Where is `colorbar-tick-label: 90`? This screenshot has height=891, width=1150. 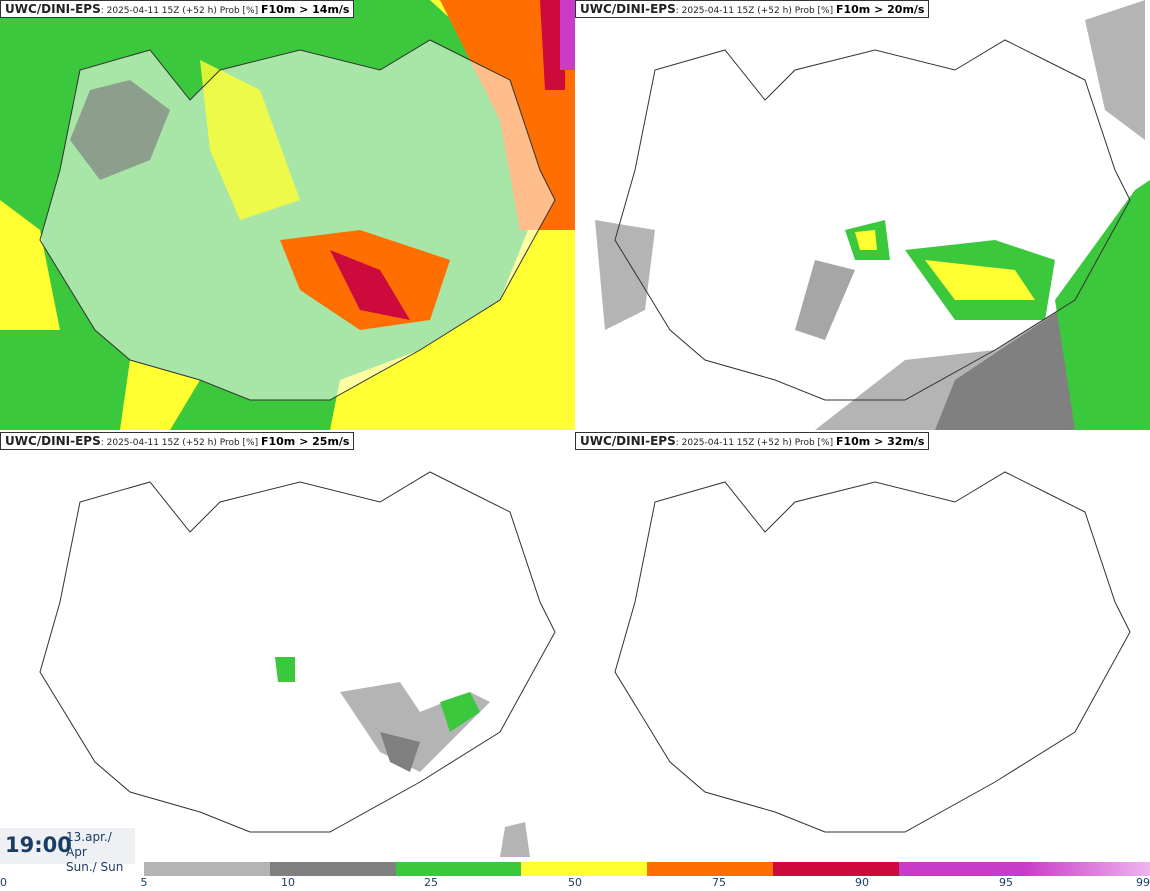 colorbar-tick-label: 90 is located at coordinates (862, 882).